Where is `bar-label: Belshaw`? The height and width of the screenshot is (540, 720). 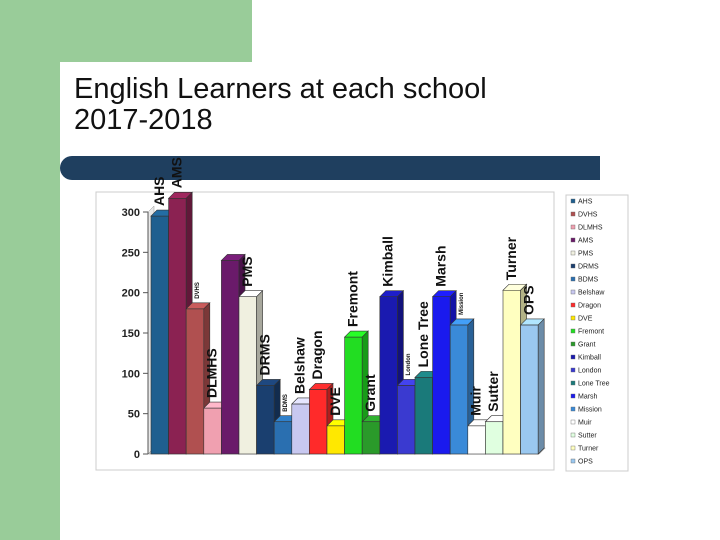 bar-label: Belshaw is located at coordinates (300, 365).